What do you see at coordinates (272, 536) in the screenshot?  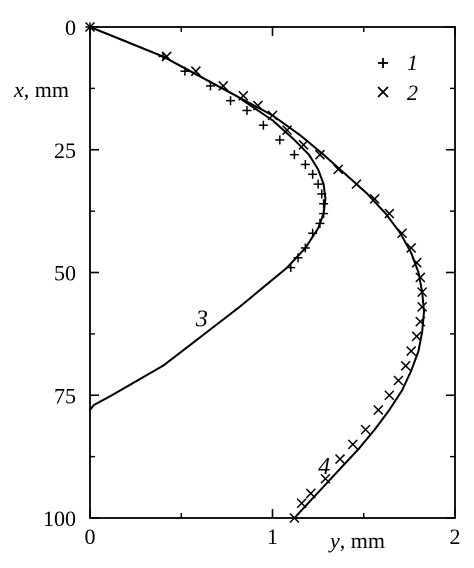 I see `x-tick-label: 1` at bounding box center [272, 536].